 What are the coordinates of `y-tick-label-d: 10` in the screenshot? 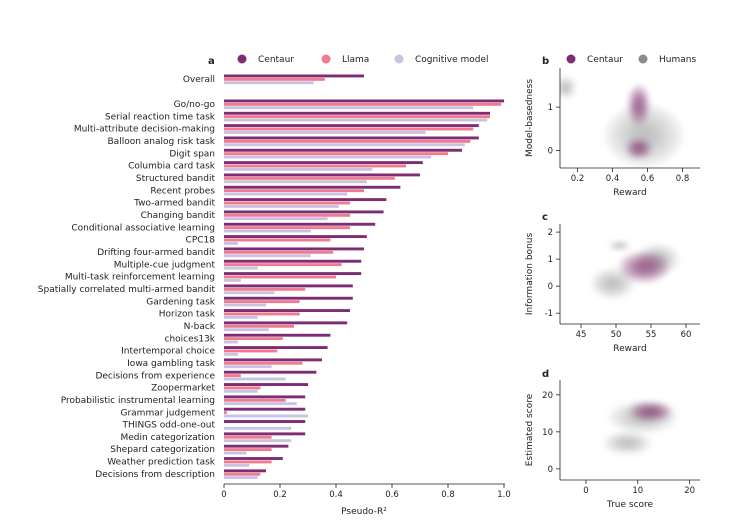 It's located at (547, 433).